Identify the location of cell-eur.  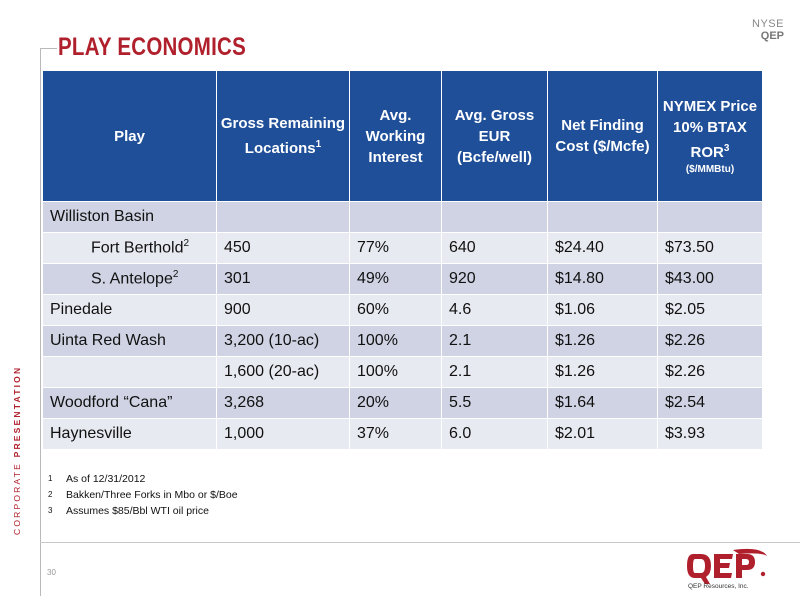
(494, 217).